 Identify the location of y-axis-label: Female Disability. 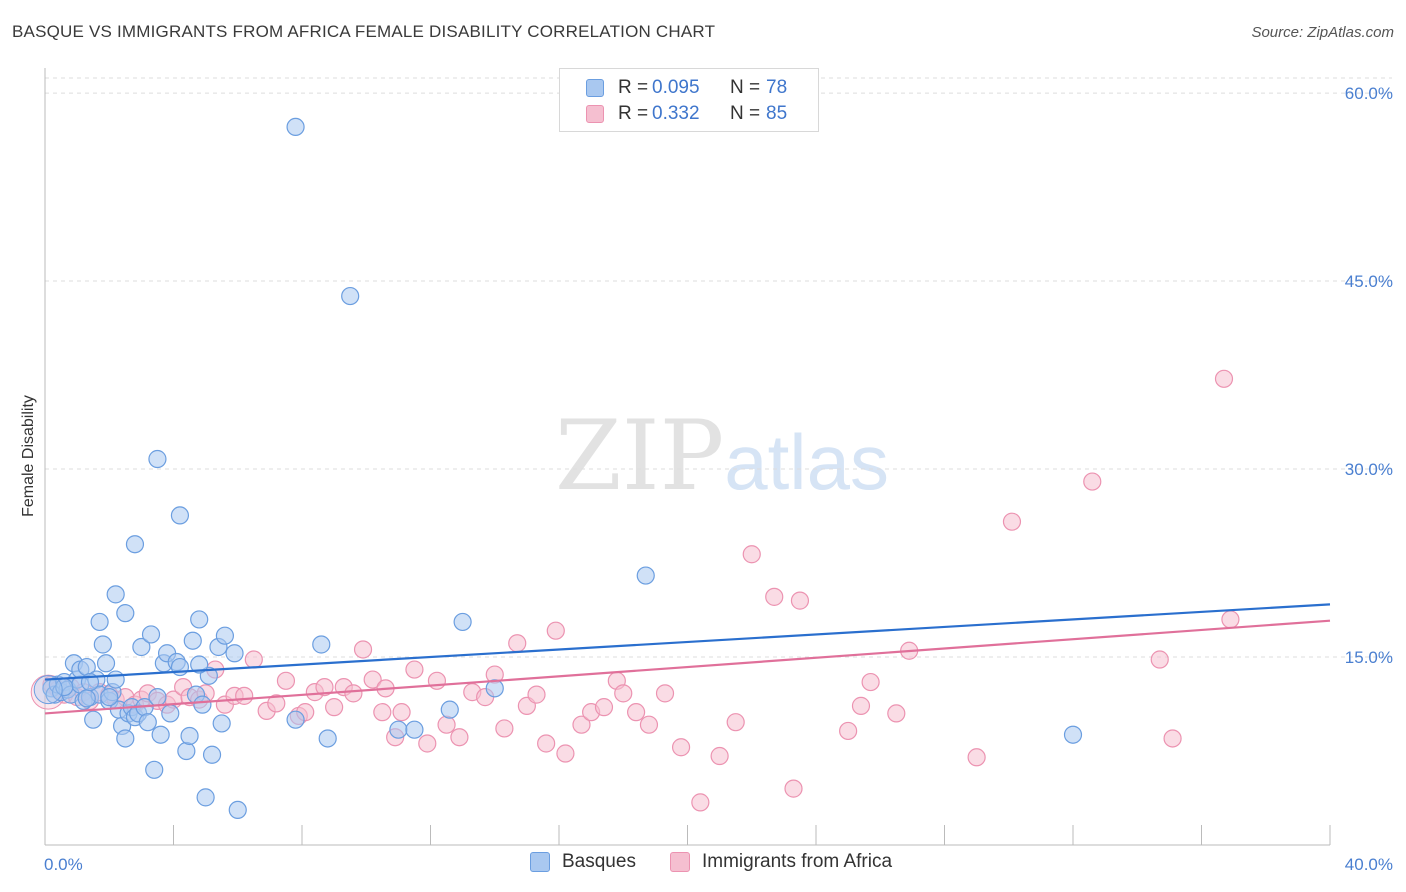
(28, 456).